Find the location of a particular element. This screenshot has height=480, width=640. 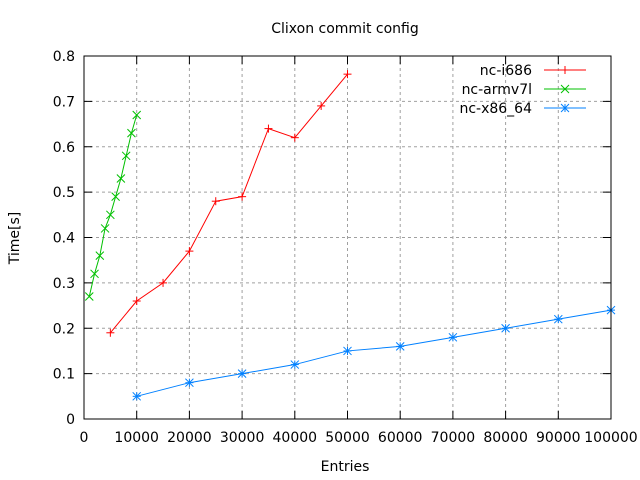

x-tick-label: 80000 is located at coordinates (505, 438).